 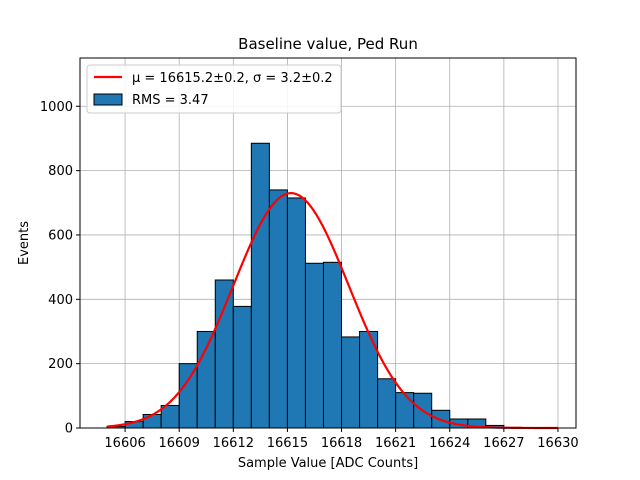 I want to click on y-tick-label: 1000, so click(x=56, y=107).